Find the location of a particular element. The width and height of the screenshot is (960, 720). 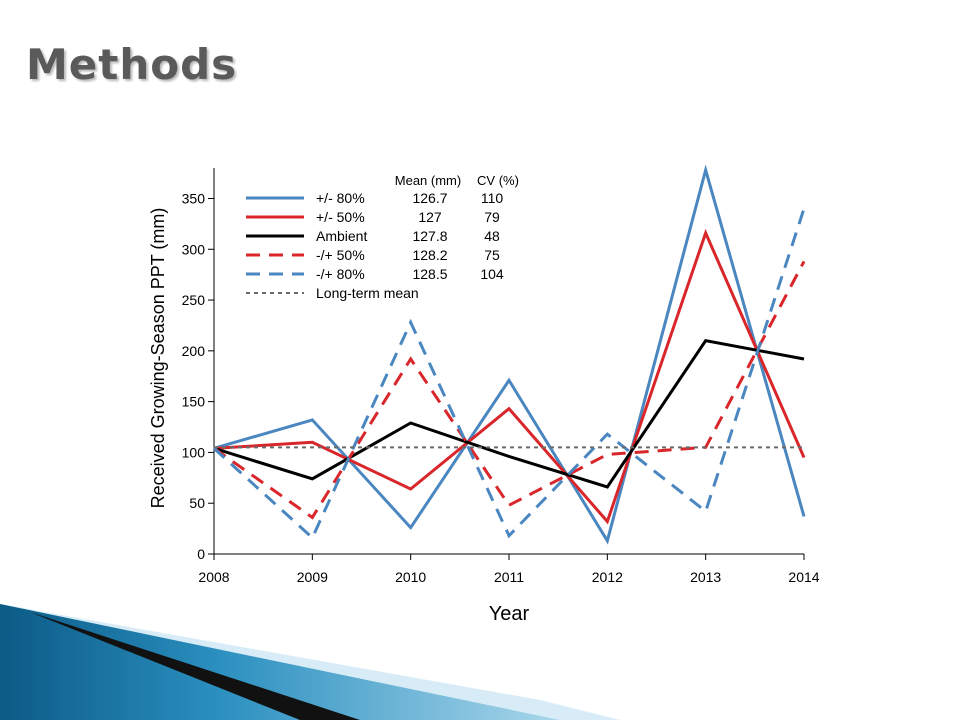

legend-mean-value: 128.5 is located at coordinates (429, 274).